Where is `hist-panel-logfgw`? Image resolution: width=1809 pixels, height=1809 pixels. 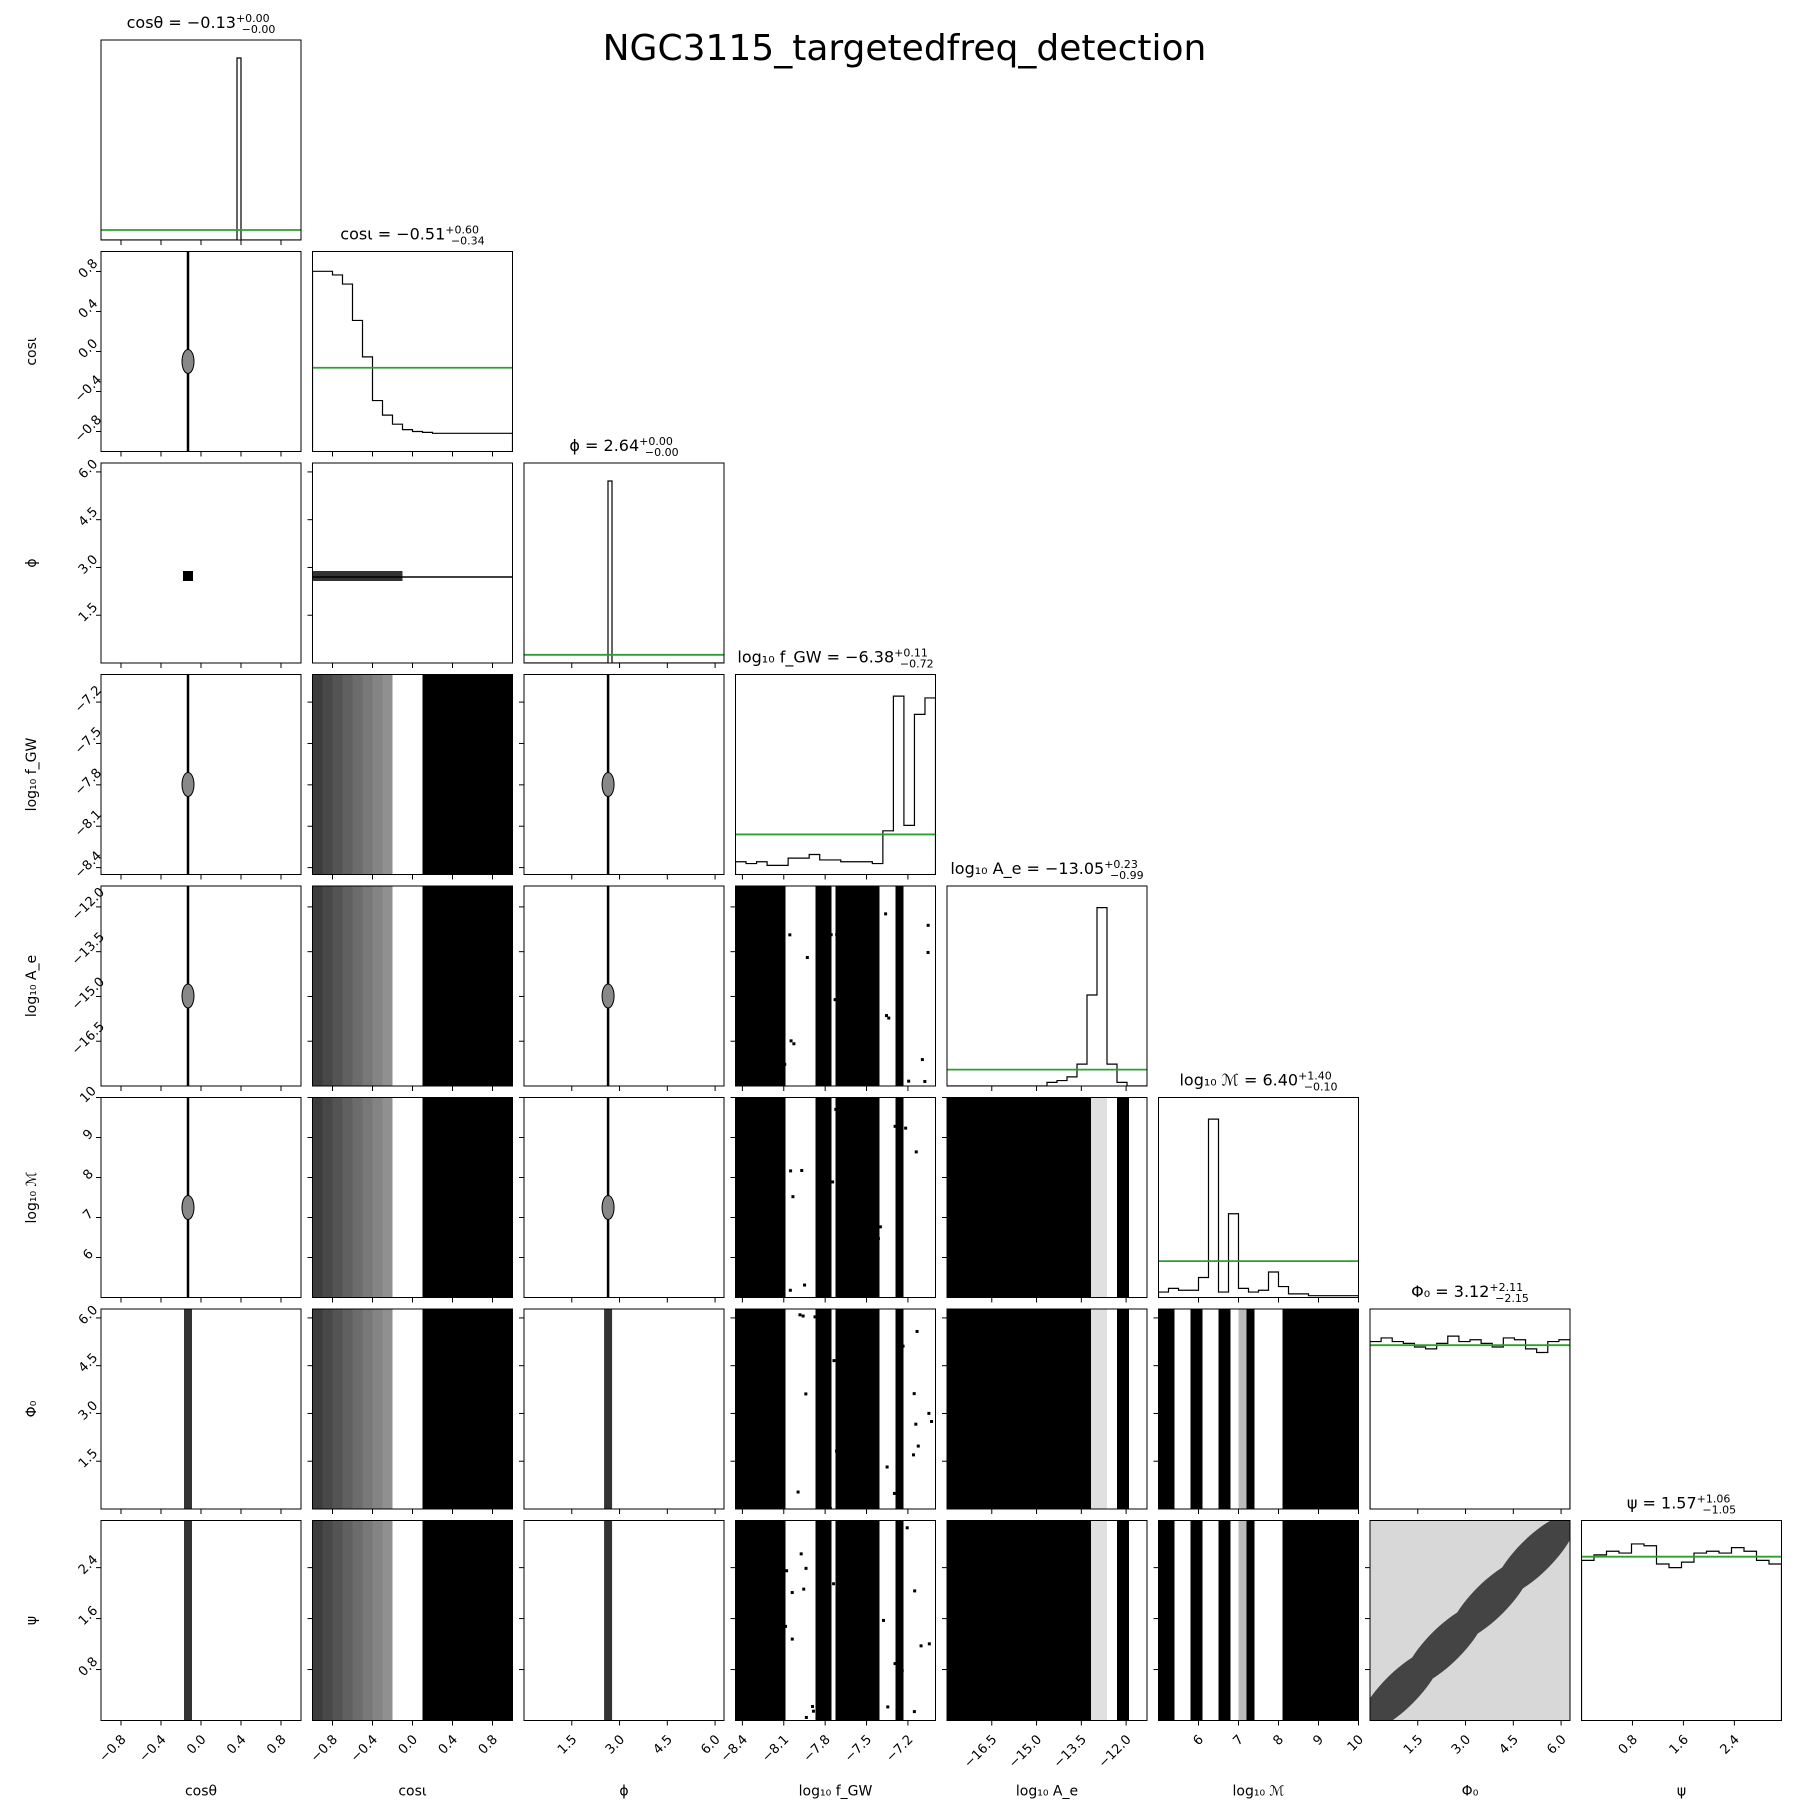 hist-panel-logfgw is located at coordinates (835, 777).